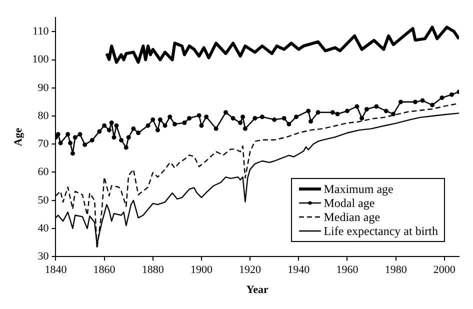  Describe the element at coordinates (41, 32) in the screenshot. I see `y-tick-label: 110` at that location.